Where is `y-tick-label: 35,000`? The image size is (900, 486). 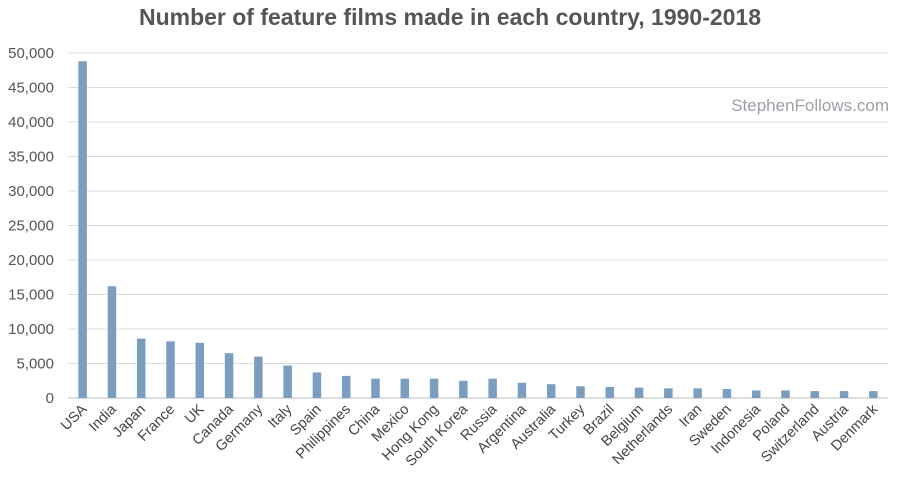
y-tick-label: 35,000 is located at coordinates (31, 157).